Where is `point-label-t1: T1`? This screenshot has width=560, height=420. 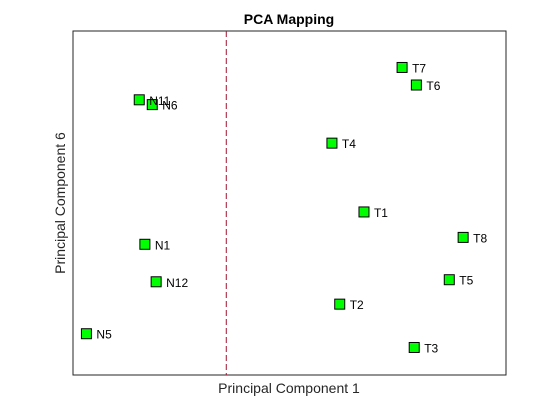
point-label-t1: T1 is located at coordinates (381, 213).